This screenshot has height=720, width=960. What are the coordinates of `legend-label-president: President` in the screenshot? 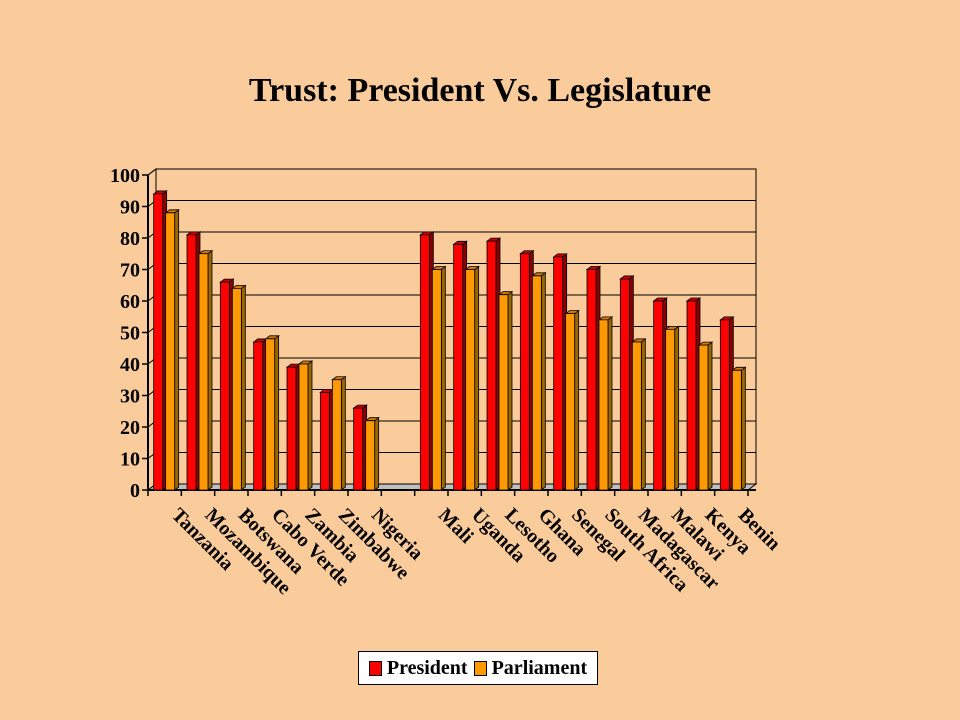 It's located at (427, 667).